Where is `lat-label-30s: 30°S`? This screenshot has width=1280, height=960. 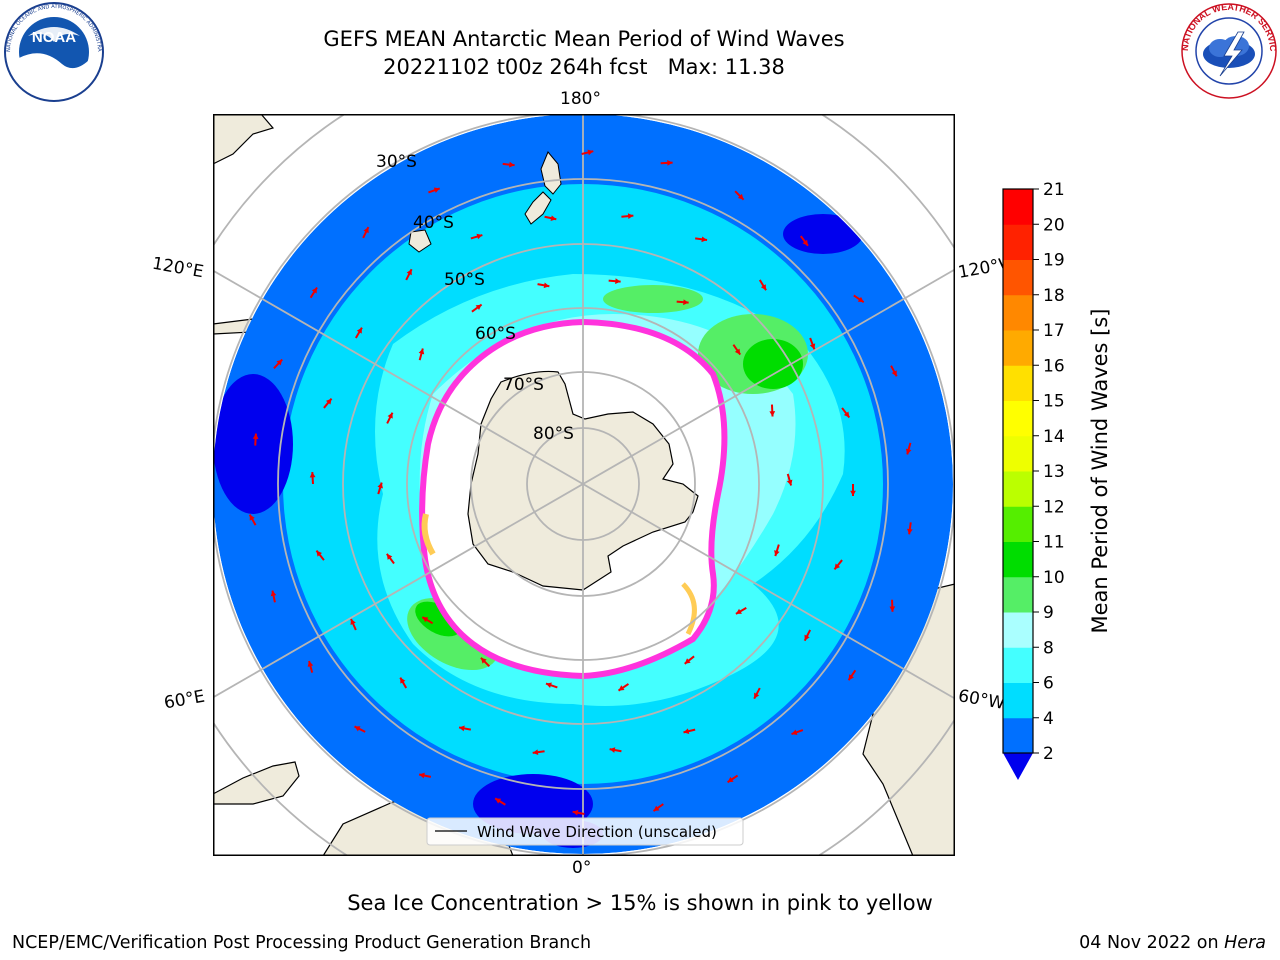 lat-label-30s: 30°S is located at coordinates (396, 162).